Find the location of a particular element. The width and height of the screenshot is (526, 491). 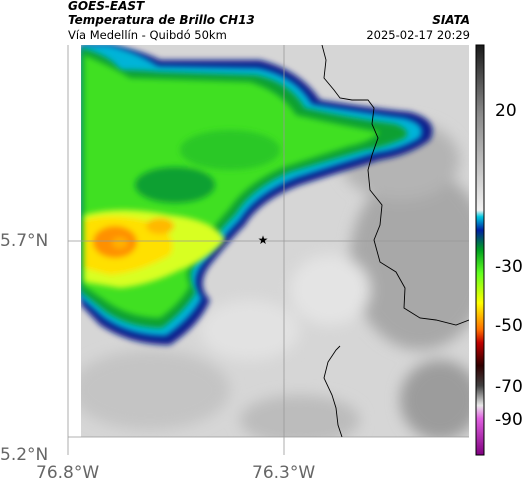

lon-tick-label: 76.3°W is located at coordinates (284, 473).